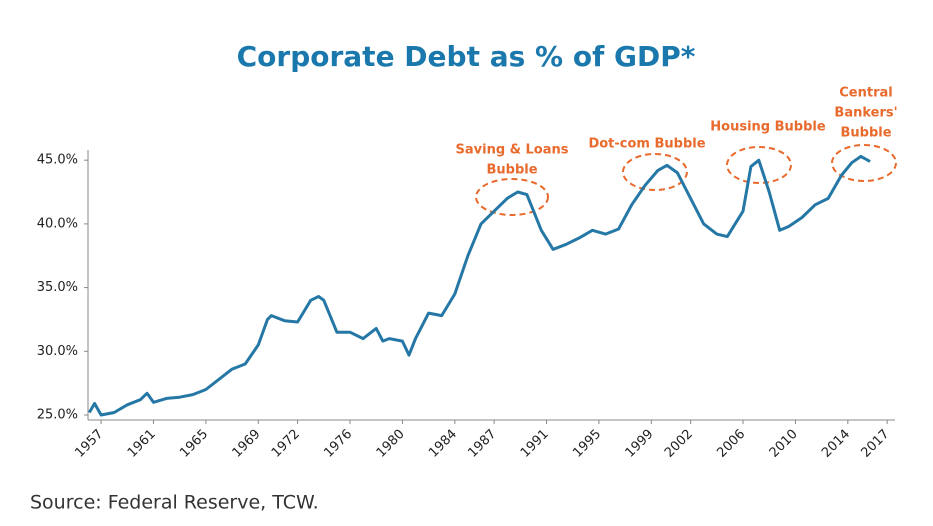 The width and height of the screenshot is (933, 526). I want to click on x-tick-label: 2010, so click(784, 444).